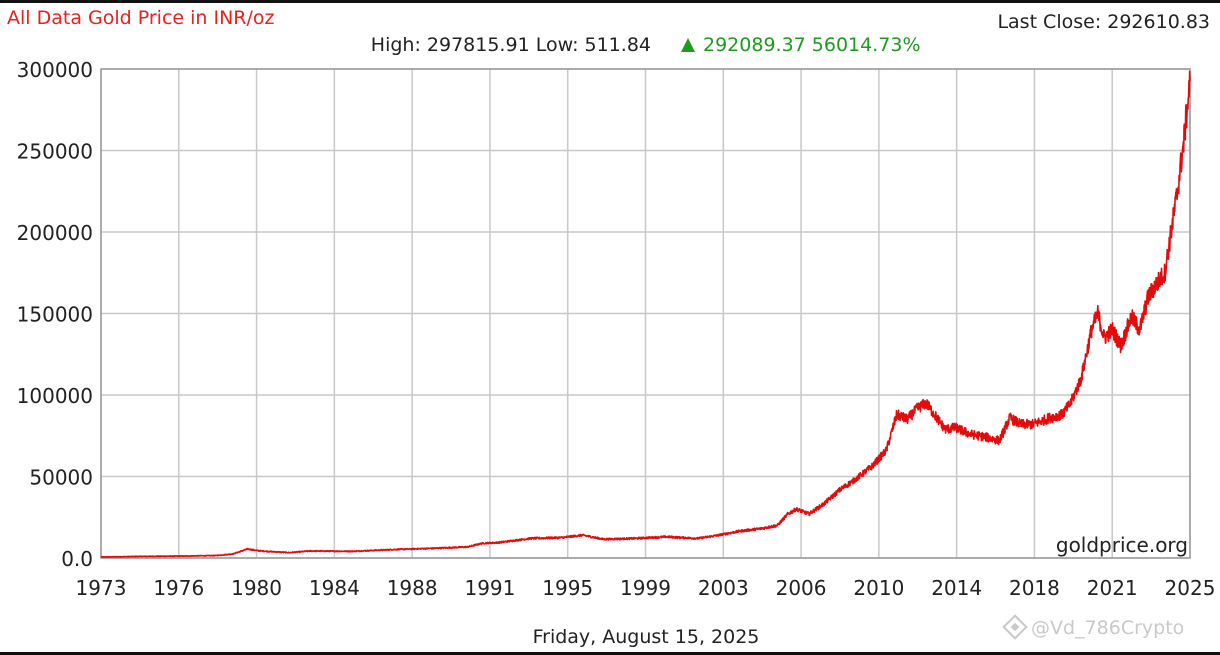 The image size is (1220, 655). I want to click on y-tick-label: 250000, so click(55, 152).